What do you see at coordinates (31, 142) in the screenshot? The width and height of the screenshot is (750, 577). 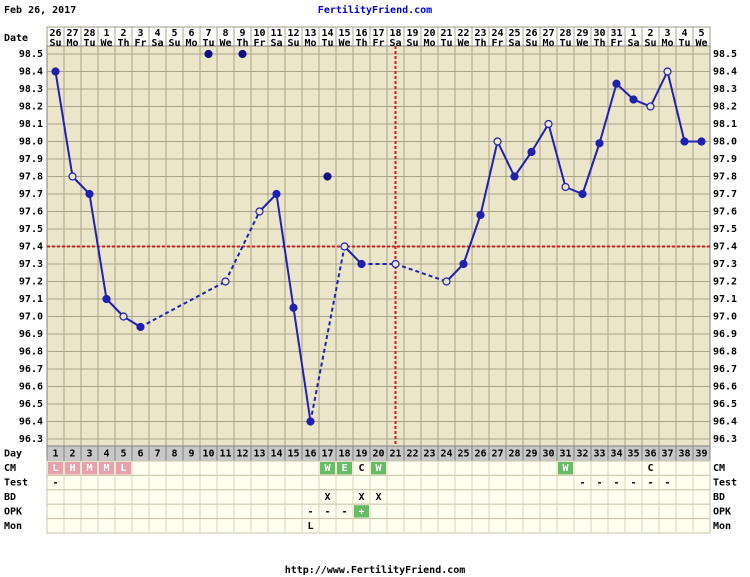 I see `y-tick-label: 98.0` at bounding box center [31, 142].